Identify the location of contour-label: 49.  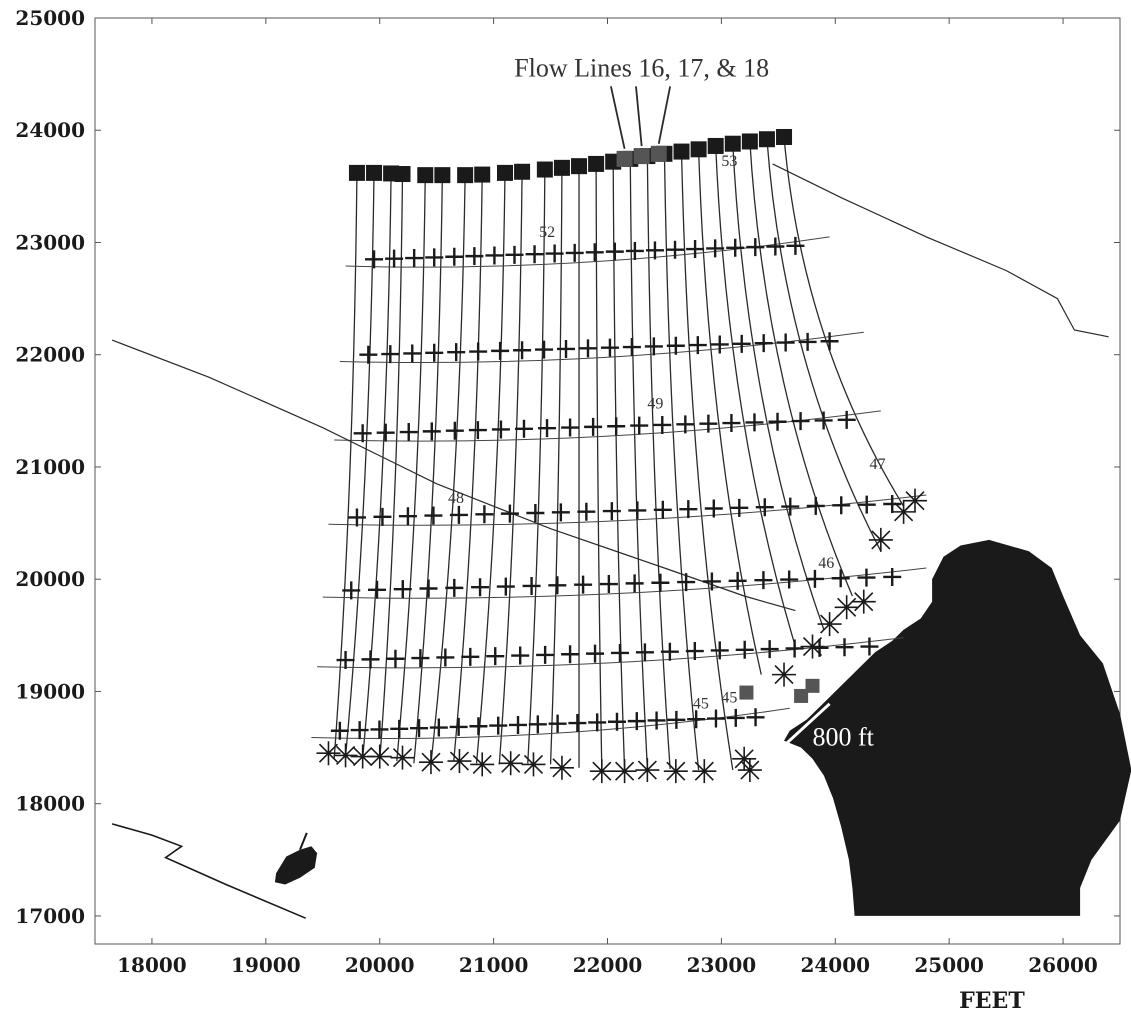
(655, 404).